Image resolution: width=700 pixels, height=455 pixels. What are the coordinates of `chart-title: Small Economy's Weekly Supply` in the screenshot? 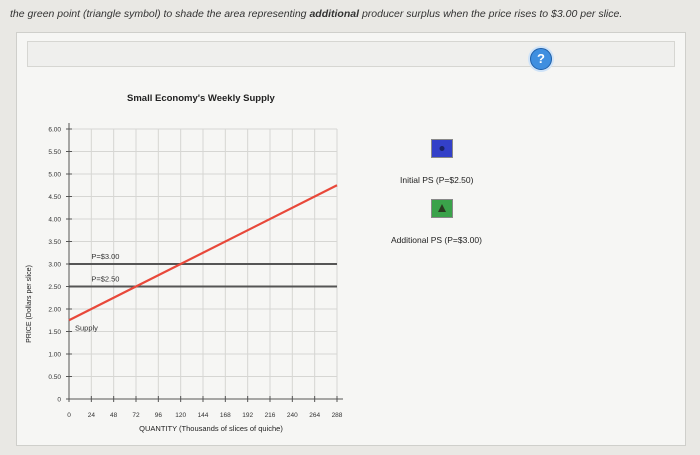 It's located at (201, 98).